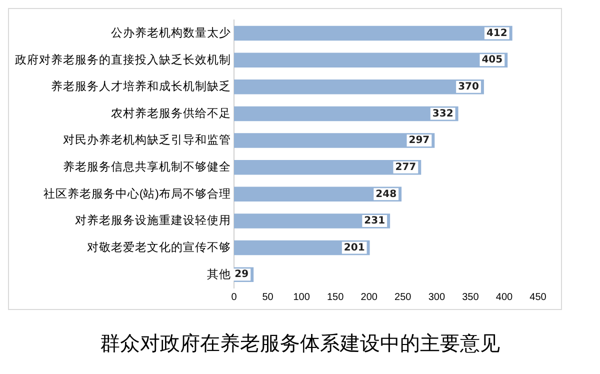  Describe the element at coordinates (369, 297) in the screenshot. I see `x-tick-label: 200` at that location.